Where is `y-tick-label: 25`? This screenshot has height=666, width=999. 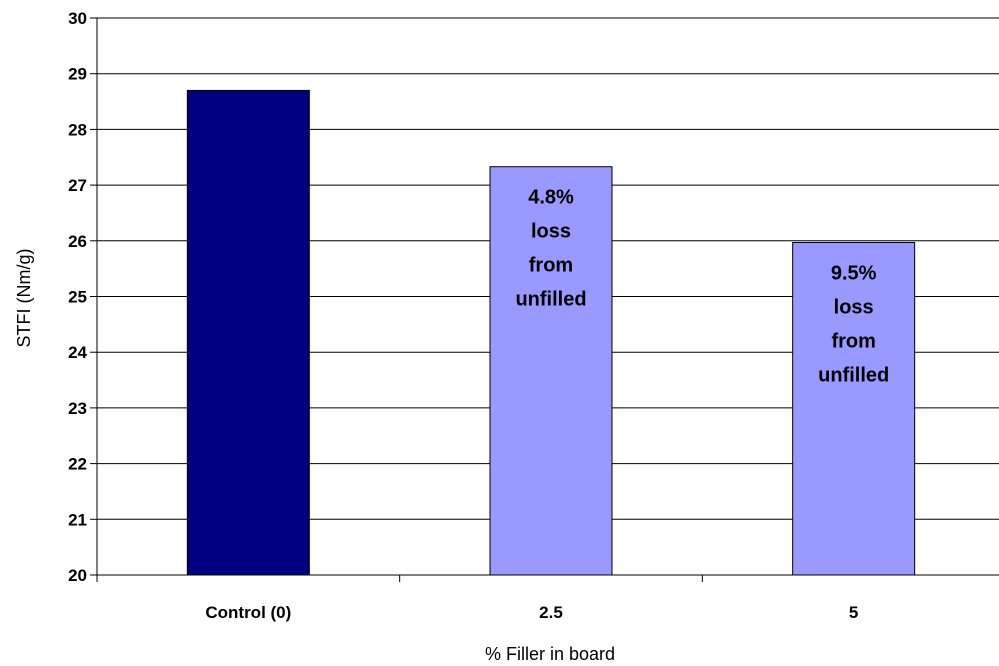 y-tick-label: 25 is located at coordinates (77, 297).